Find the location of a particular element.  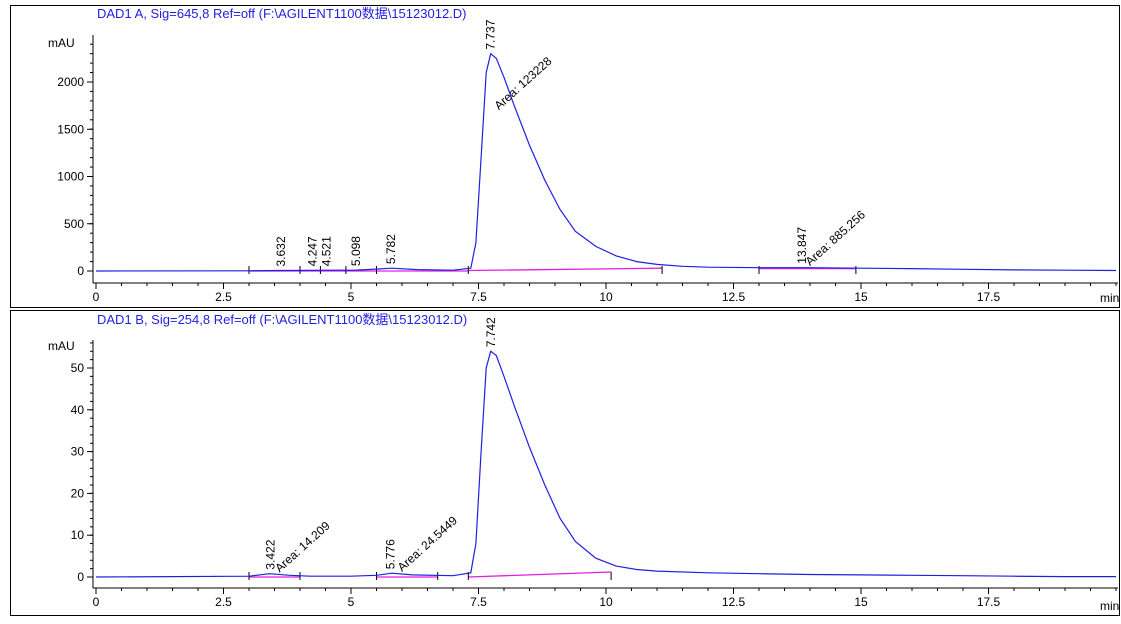

peak-rt-label: 3.422 is located at coordinates (271, 554).